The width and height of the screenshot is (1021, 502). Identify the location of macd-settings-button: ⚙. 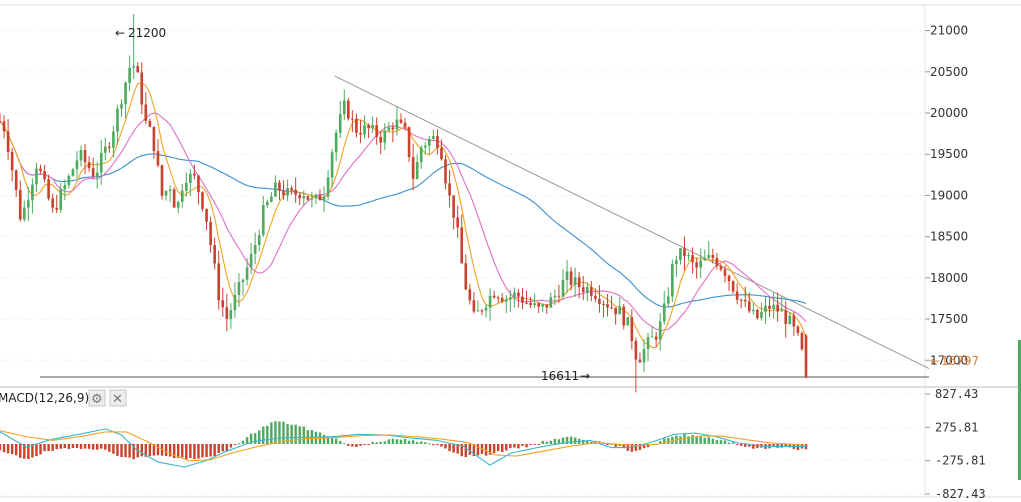
(97, 398).